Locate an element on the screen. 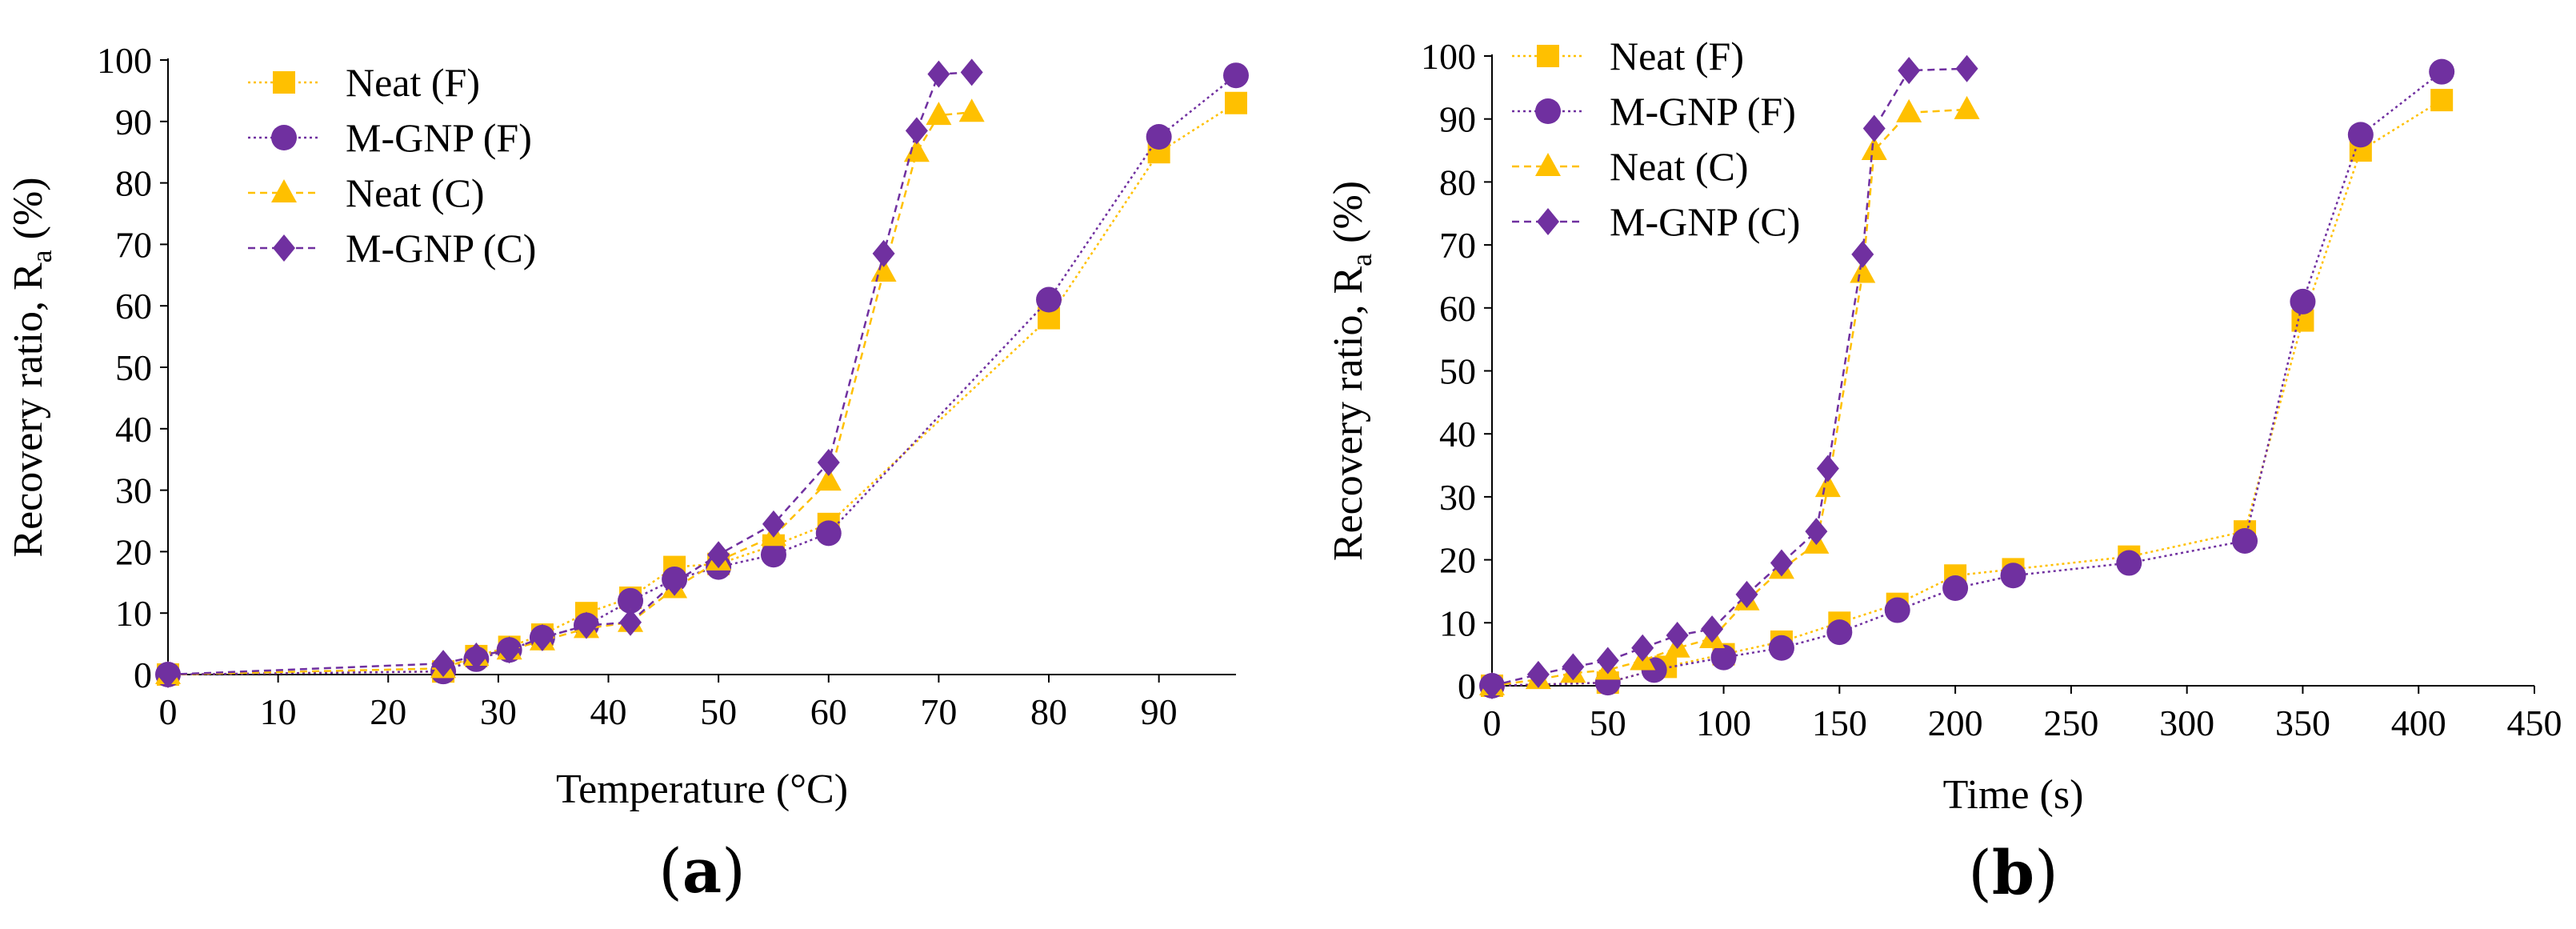 The height and width of the screenshot is (929, 2576). x-axis-label: Temperature (°C) is located at coordinates (702, 790).